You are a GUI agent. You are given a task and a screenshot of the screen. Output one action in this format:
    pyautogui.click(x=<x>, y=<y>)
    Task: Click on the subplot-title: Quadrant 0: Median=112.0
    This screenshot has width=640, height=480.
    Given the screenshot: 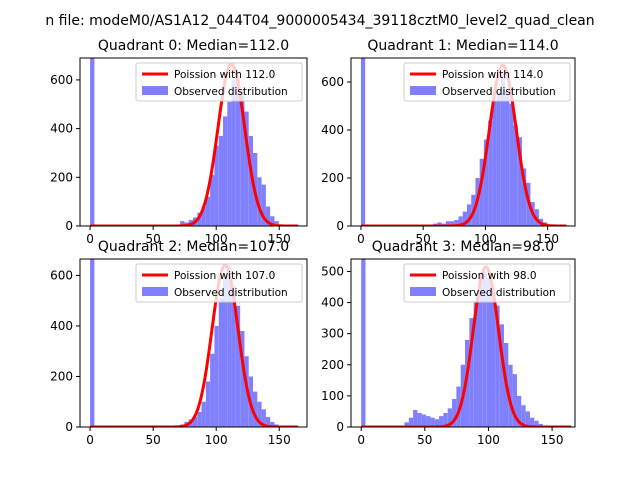 What is the action you would take?
    pyautogui.click(x=193, y=46)
    